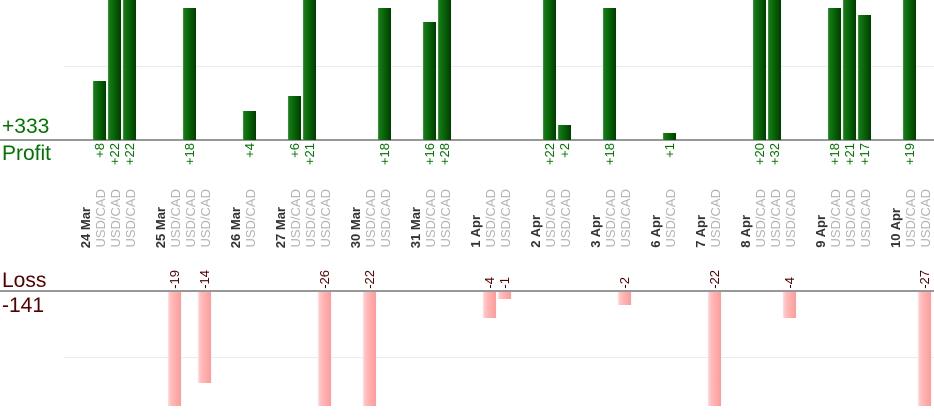  What do you see at coordinates (429, 154) in the screenshot?
I see `trade-profit-label: +16` at bounding box center [429, 154].